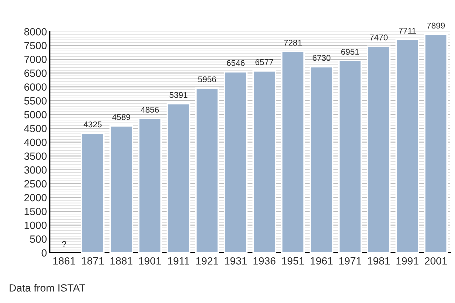 Image resolution: width=455 pixels, height=303 pixels. Describe the element at coordinates (35, 115) in the screenshot. I see `y-tick-label: 5000` at that location.